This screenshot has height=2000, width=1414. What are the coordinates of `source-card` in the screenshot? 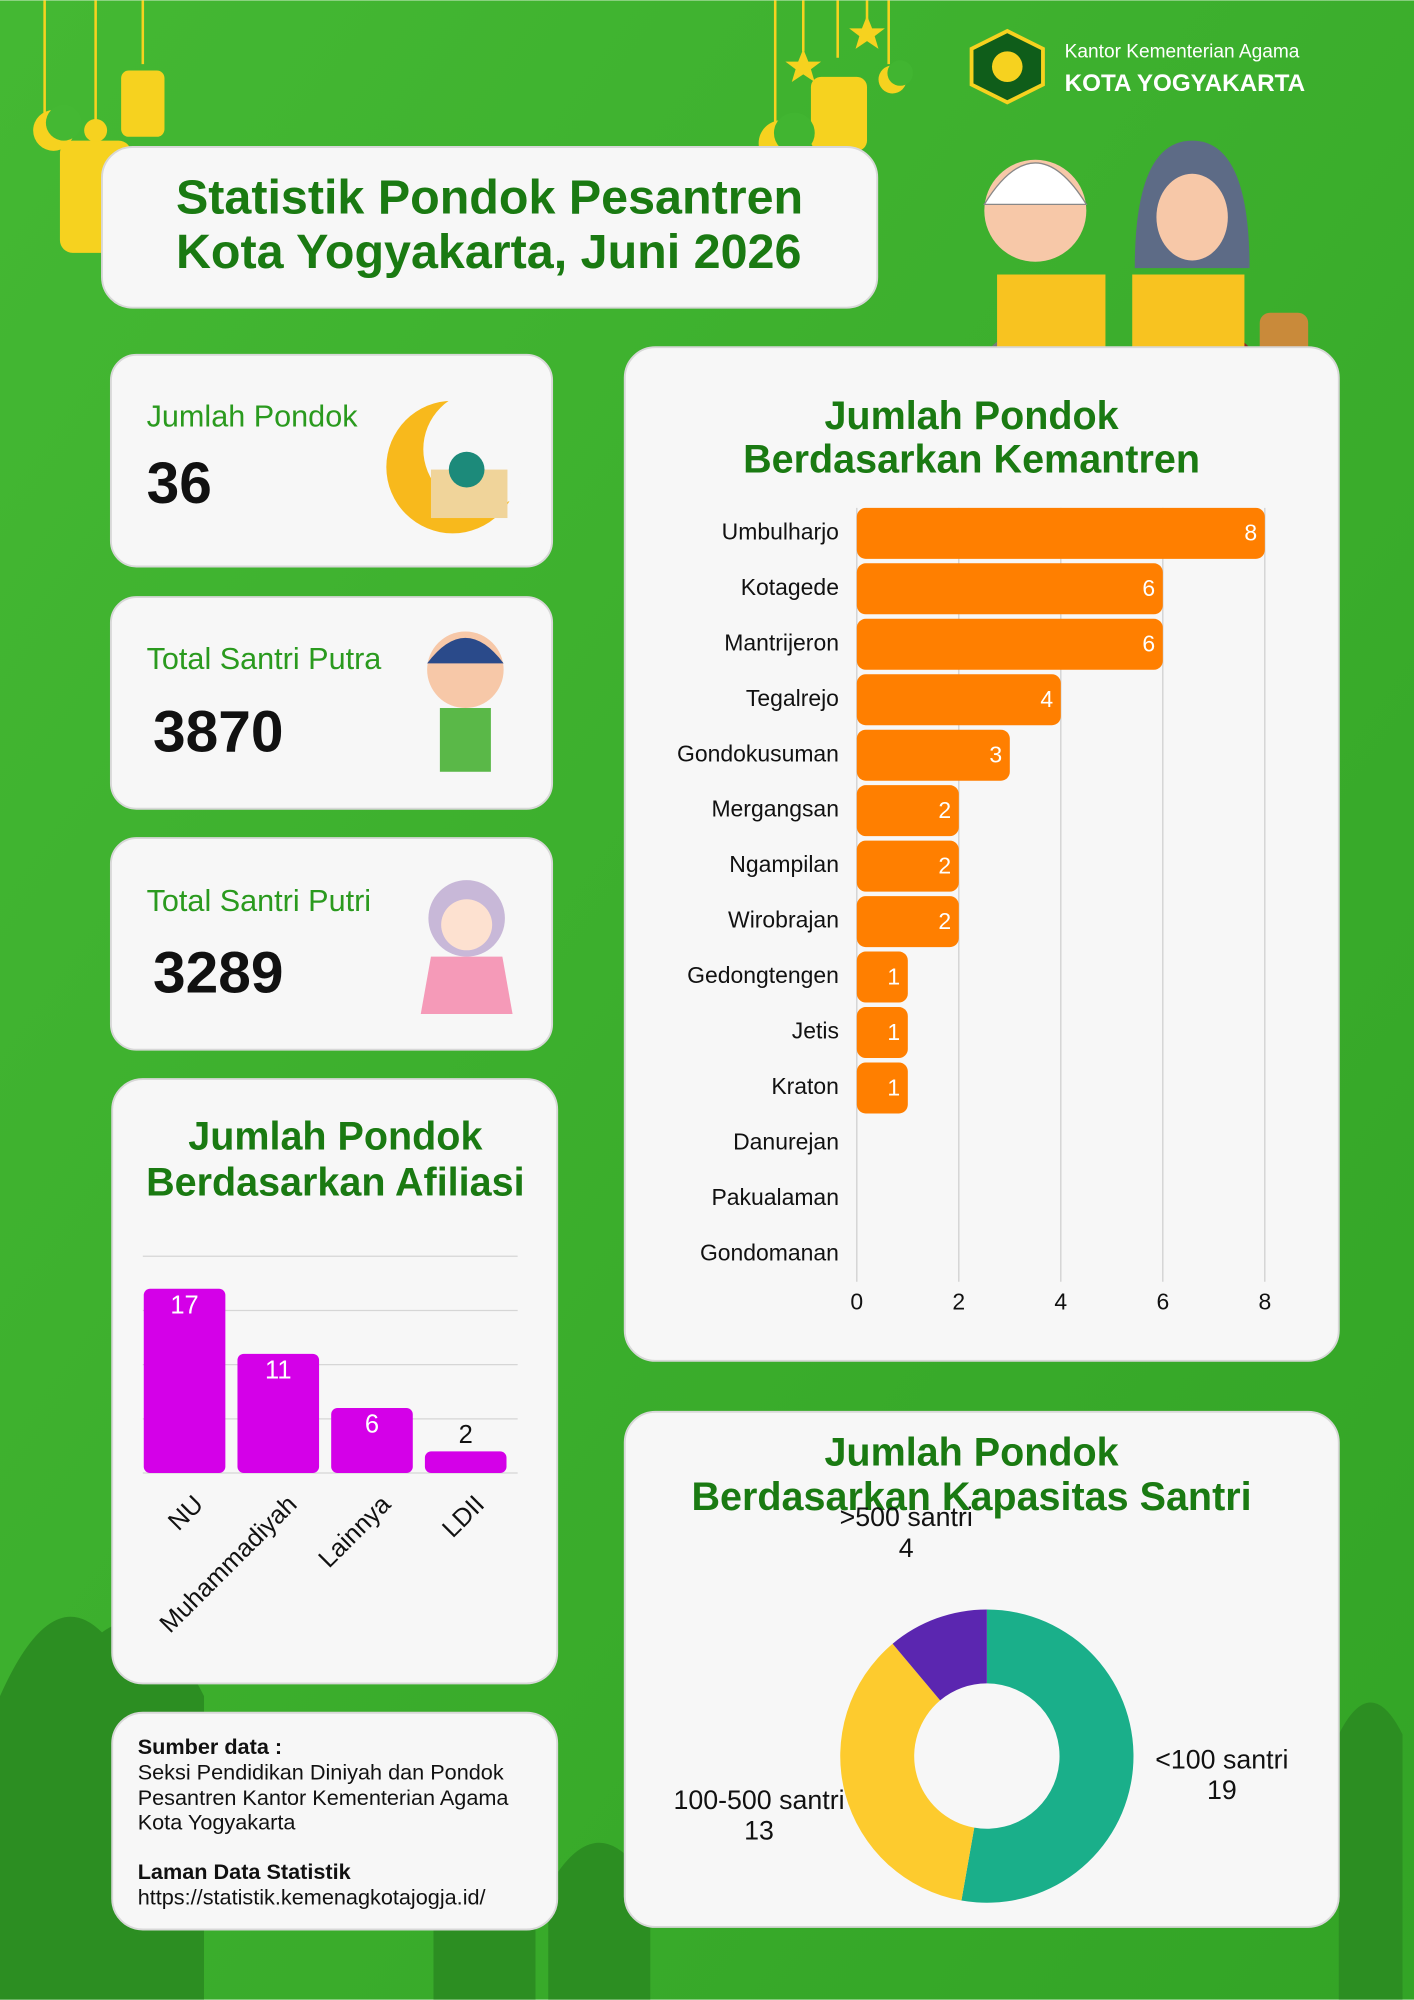 It's located at (335, 1821).